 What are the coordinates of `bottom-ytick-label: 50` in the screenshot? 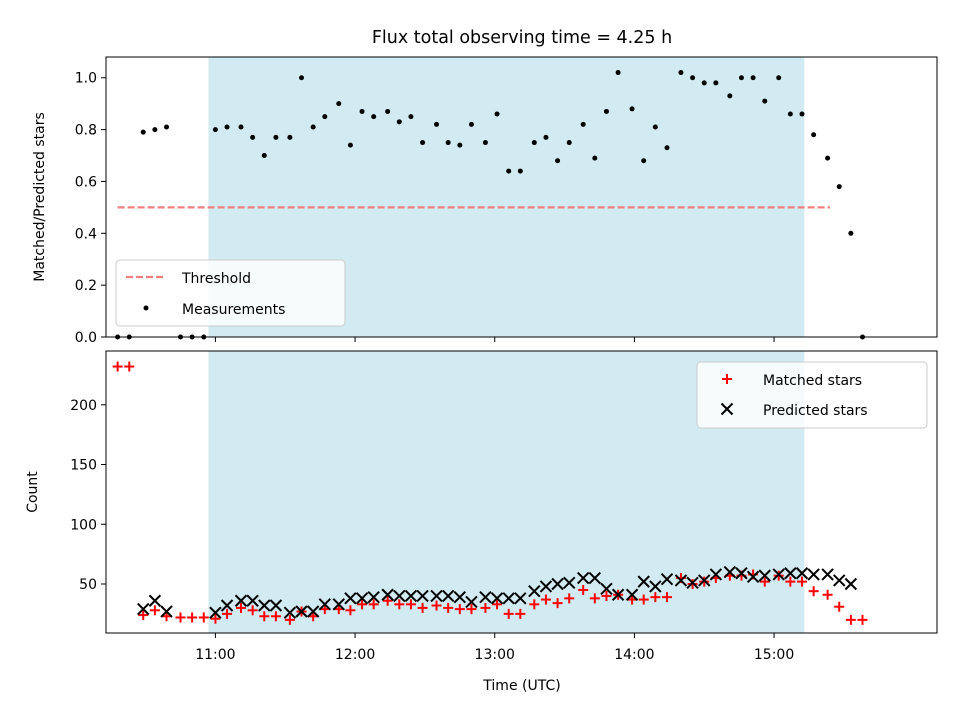 It's located at (88, 585).